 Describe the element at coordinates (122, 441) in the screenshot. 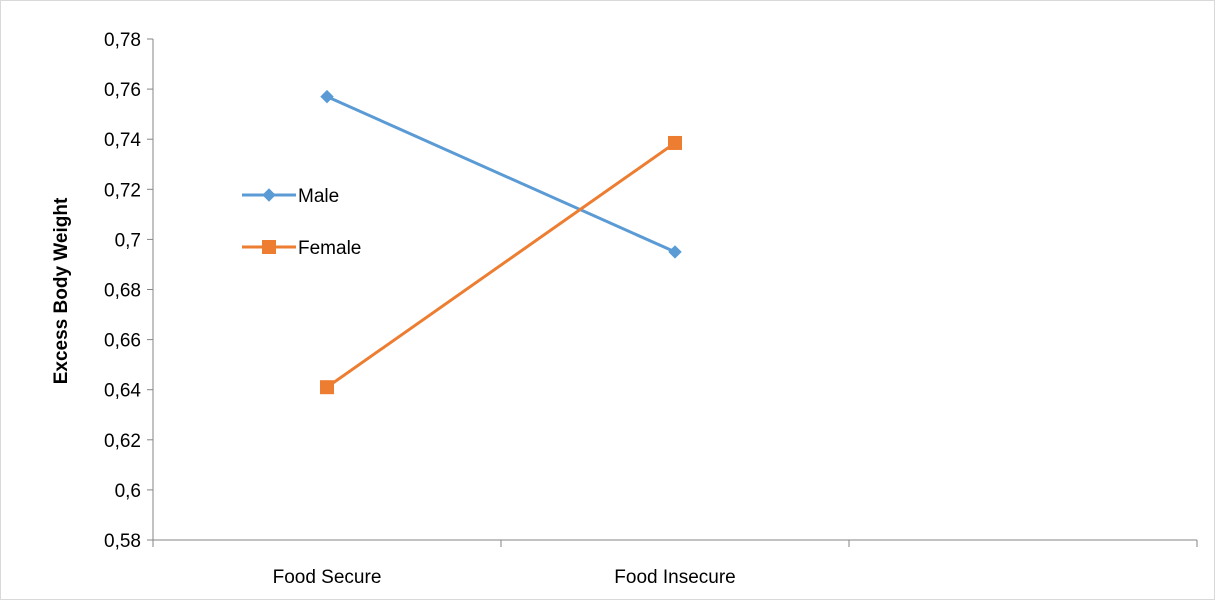

I see `y-tick-label: 0,62` at that location.